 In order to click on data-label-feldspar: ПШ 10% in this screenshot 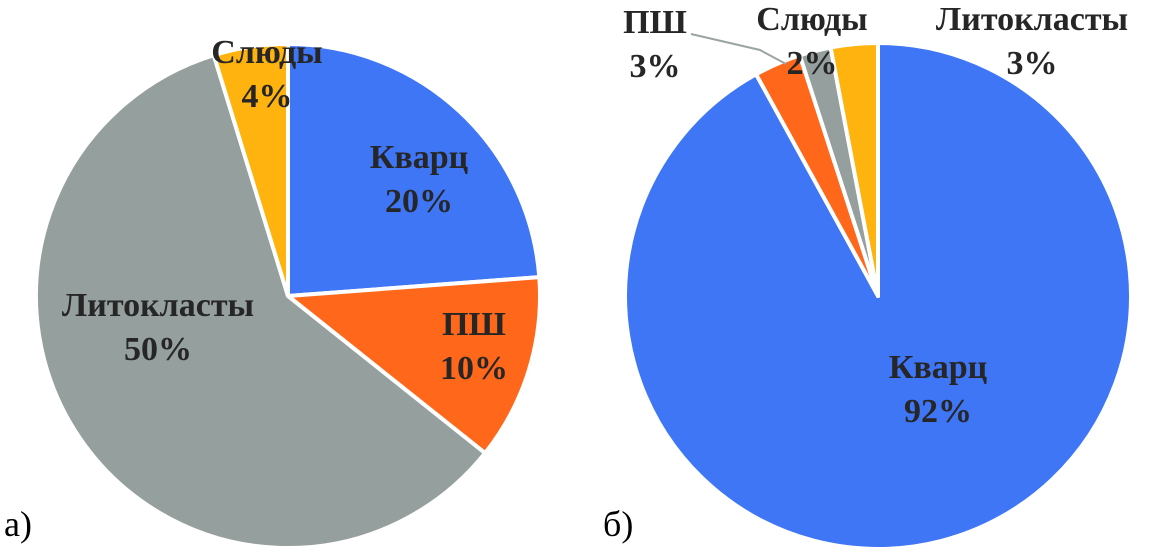, I will do `click(474, 346)`.